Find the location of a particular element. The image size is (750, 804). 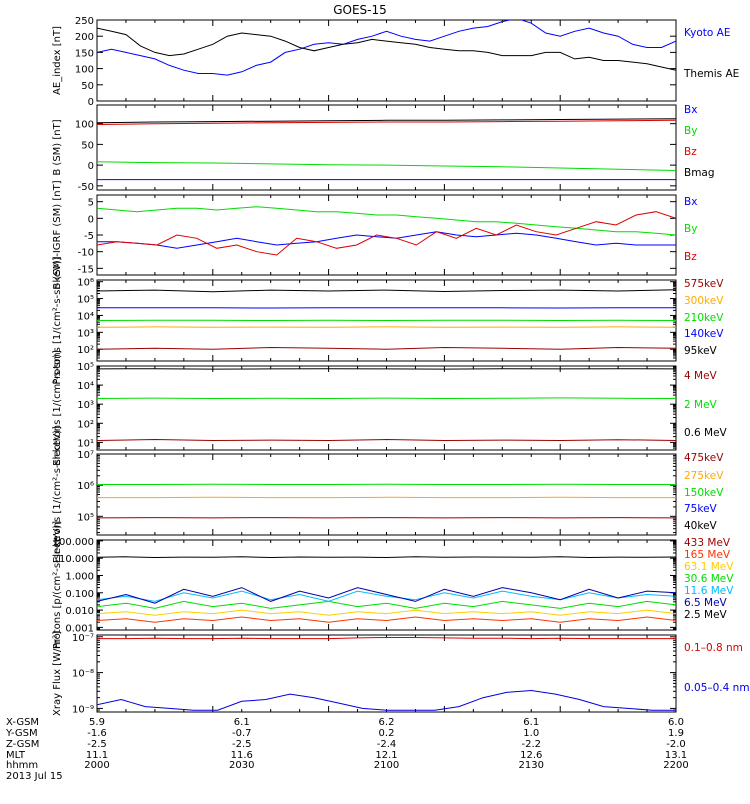

orbit-cell: -1.6 is located at coordinates (97, 733).